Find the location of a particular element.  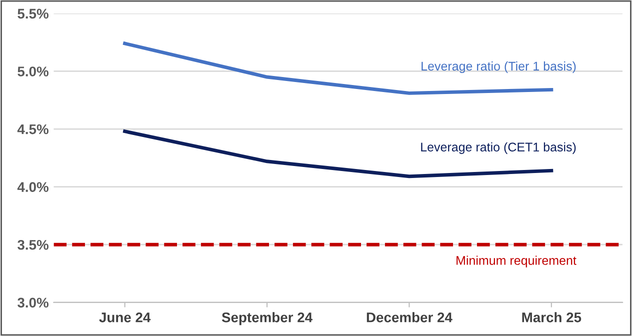

y-tick-label: 4.0% is located at coordinates (32, 187).